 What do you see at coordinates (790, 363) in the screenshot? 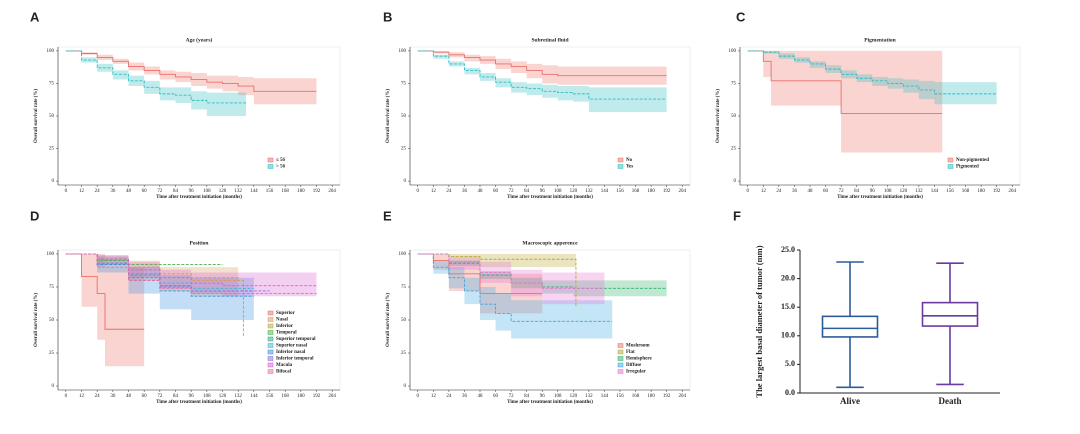
I see `y-tick-label: 5.0` at bounding box center [790, 363].